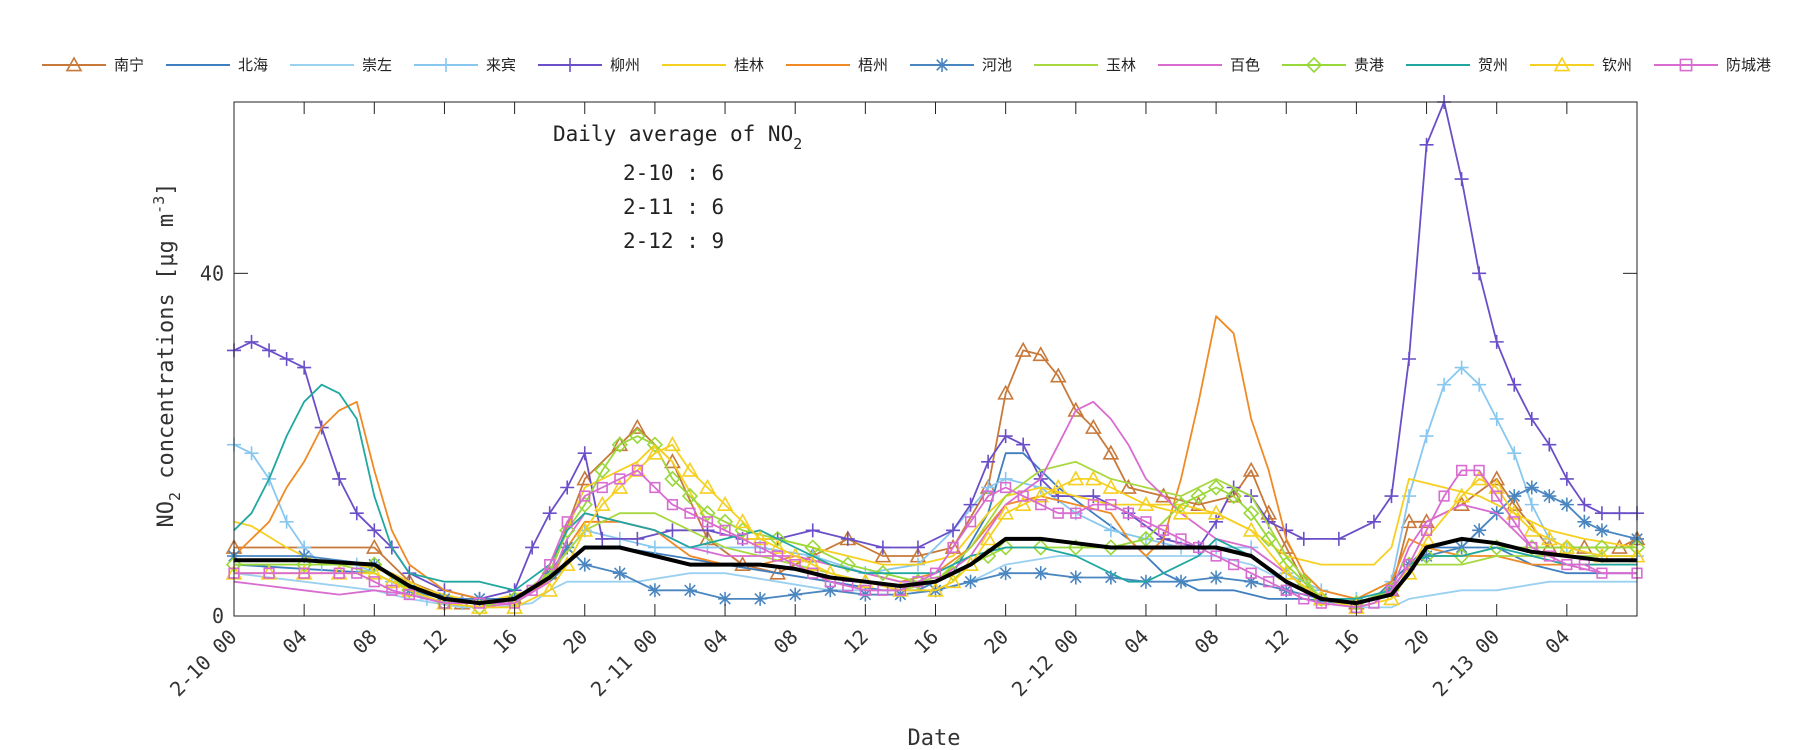 The width and height of the screenshot is (1800, 750). Describe the element at coordinates (1748, 65) in the screenshot. I see `legend-label: 防城港` at that location.